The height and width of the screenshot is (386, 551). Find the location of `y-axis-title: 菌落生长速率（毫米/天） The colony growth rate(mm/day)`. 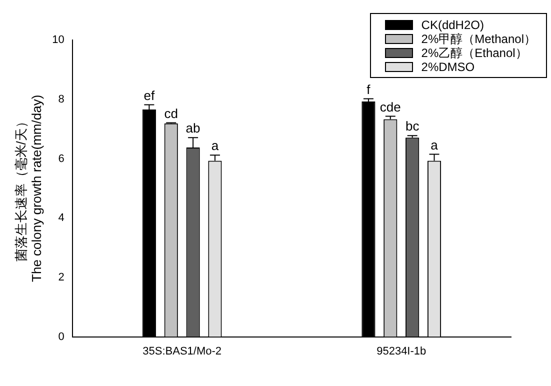

y-axis-title: 菌落生长速率（毫米/天） The colony growth rate(mm/day) is located at coordinates (28, 188).